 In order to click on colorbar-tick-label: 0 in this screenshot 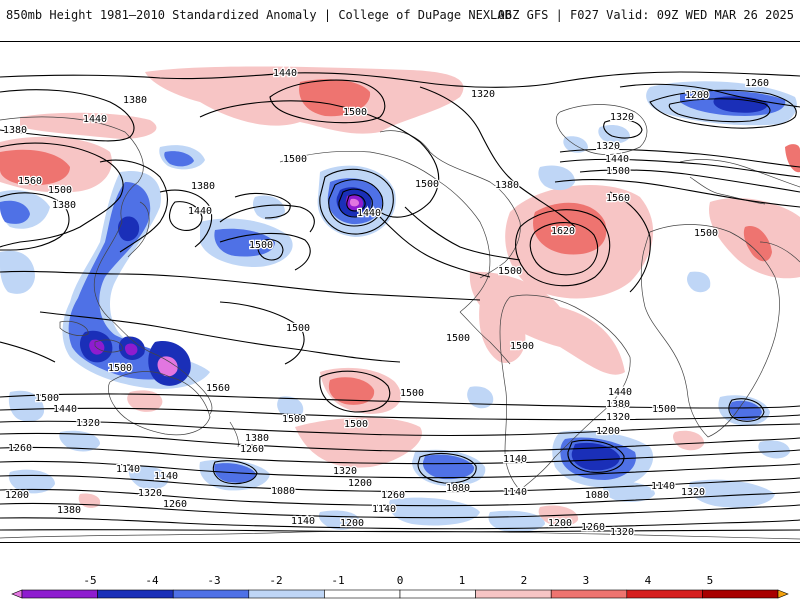, I will do `click(400, 580)`.